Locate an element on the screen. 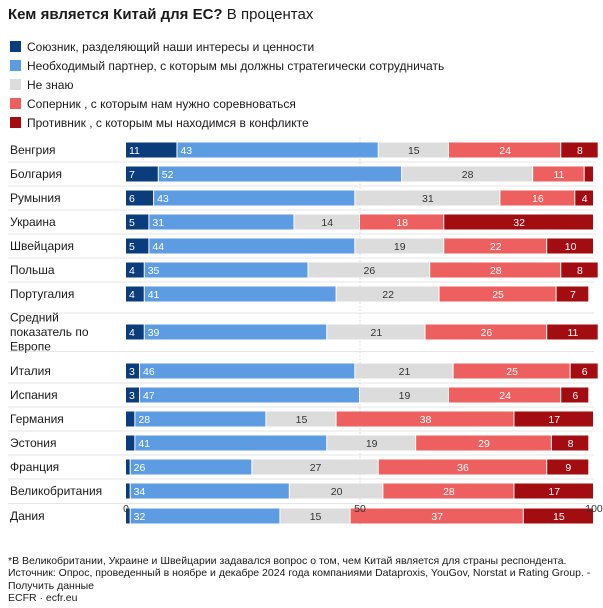  data-label: 22 is located at coordinates (388, 295).